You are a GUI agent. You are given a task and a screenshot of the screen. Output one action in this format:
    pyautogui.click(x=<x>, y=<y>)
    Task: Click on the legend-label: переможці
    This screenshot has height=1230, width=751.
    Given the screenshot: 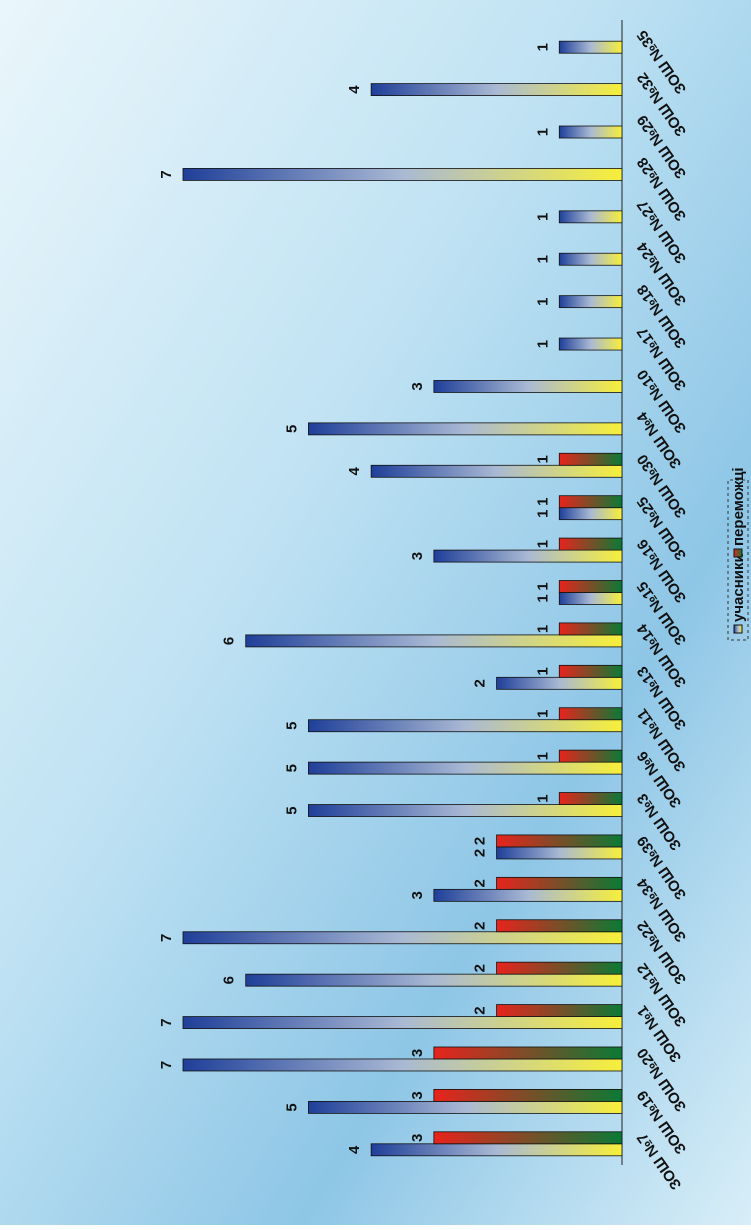 What is the action you would take?
    pyautogui.click(x=738, y=506)
    